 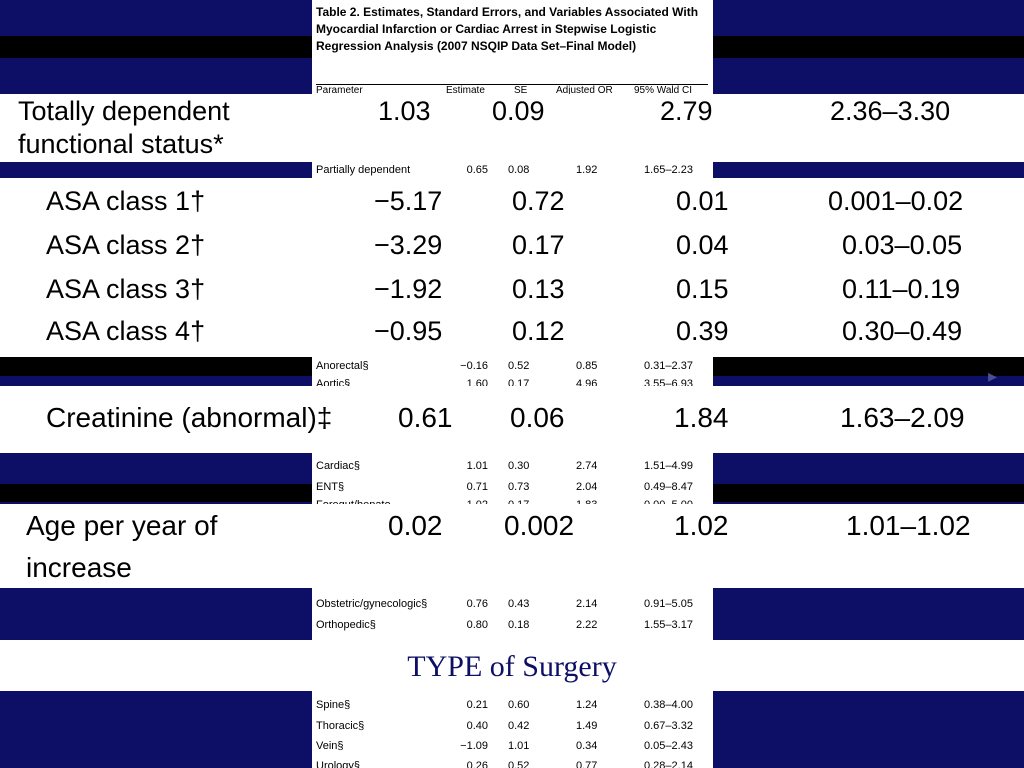 I want to click on highlight-se: 0.13, so click(x=538, y=289).